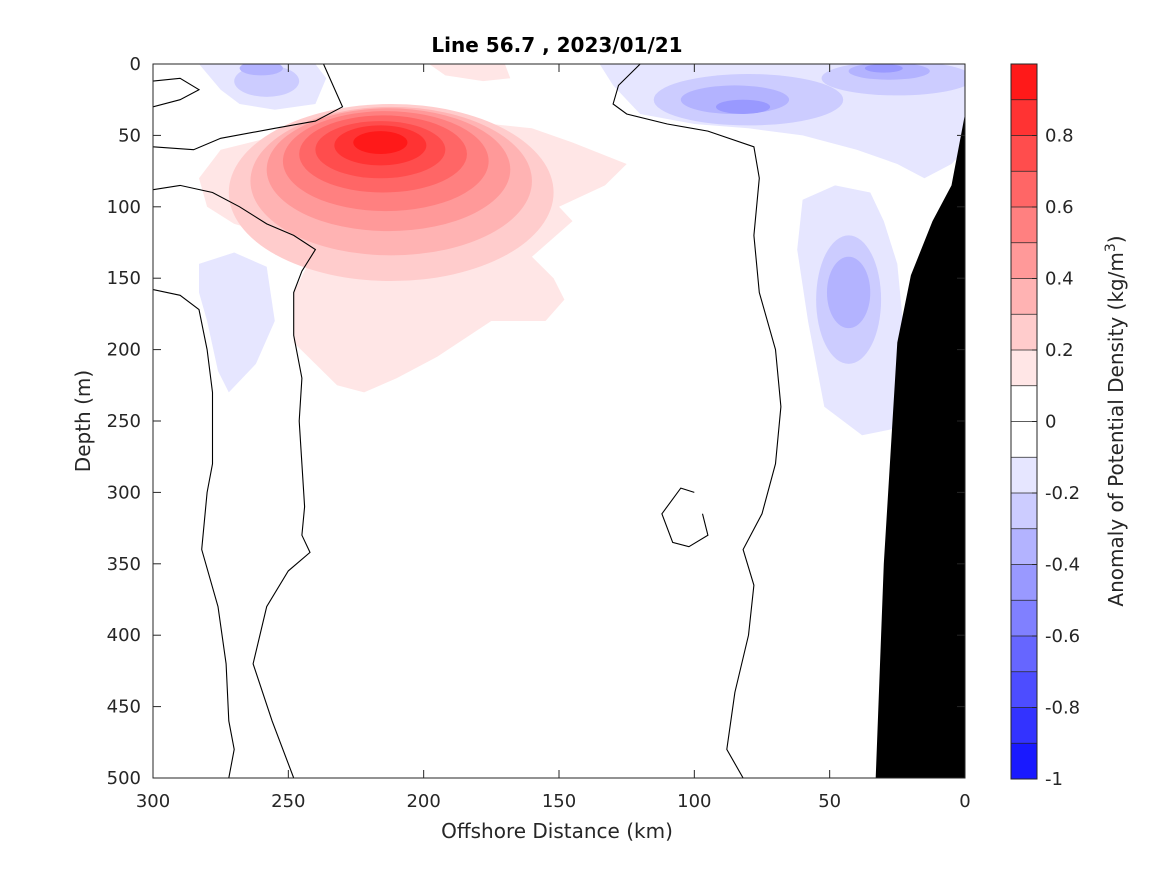 The image size is (1167, 875). I want to click on colorbar: 0.8 0.6 0.4 0.2 0 -0.2 -0.4 -0.6 -0.8 -1, so click(1045, 426).